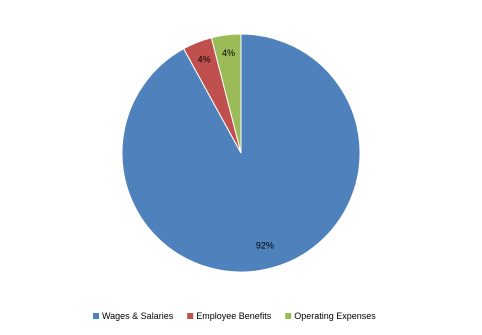 The image size is (482, 335). Describe the element at coordinates (265, 245) in the screenshot. I see `data-label: 92%` at that location.